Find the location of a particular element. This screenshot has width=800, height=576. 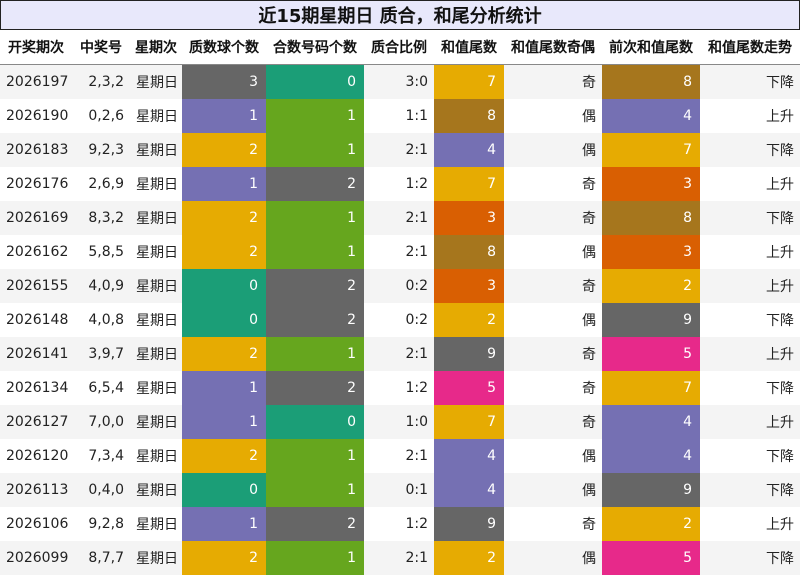

col-header-period: 开奖期次 is located at coordinates (36, 47).